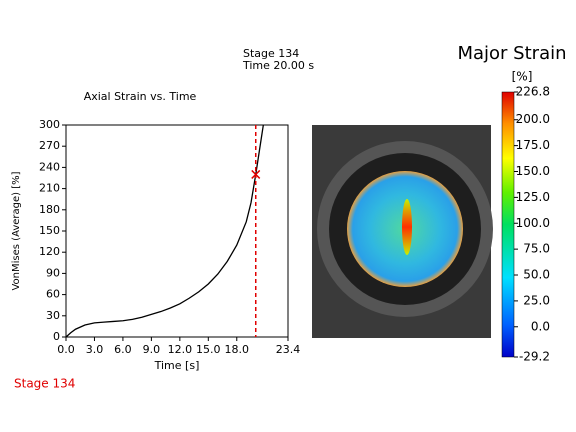  I want to click on time-label: Time 20.00 s, so click(278, 65).